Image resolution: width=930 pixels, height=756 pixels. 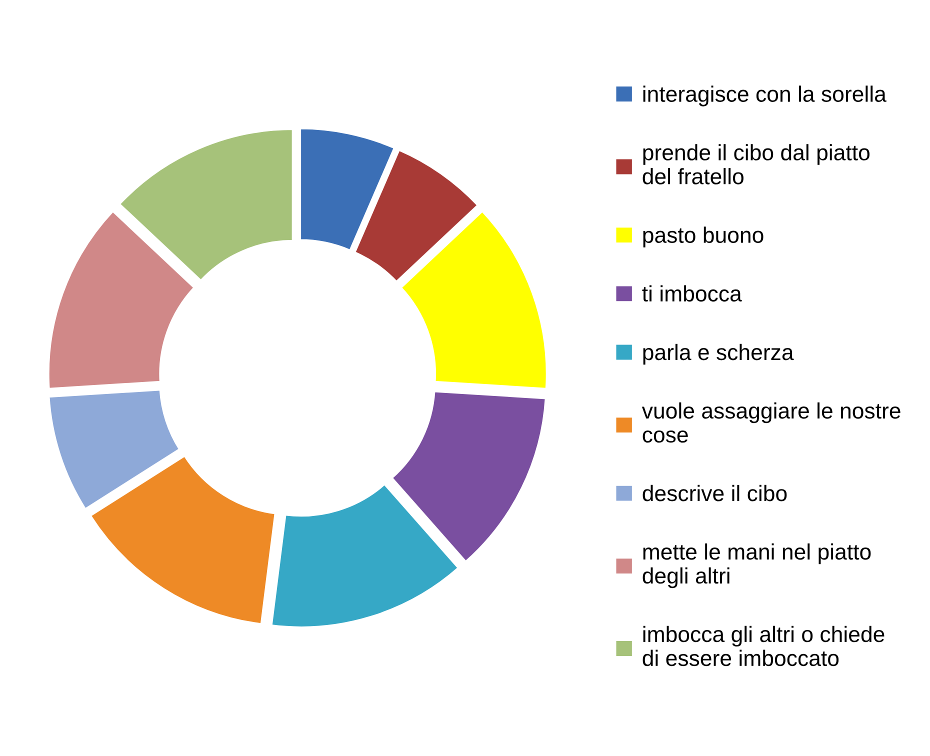 What do you see at coordinates (756, 565) in the screenshot?
I see `legend-label: mette le mani nel piatto degli altri` at bounding box center [756, 565].